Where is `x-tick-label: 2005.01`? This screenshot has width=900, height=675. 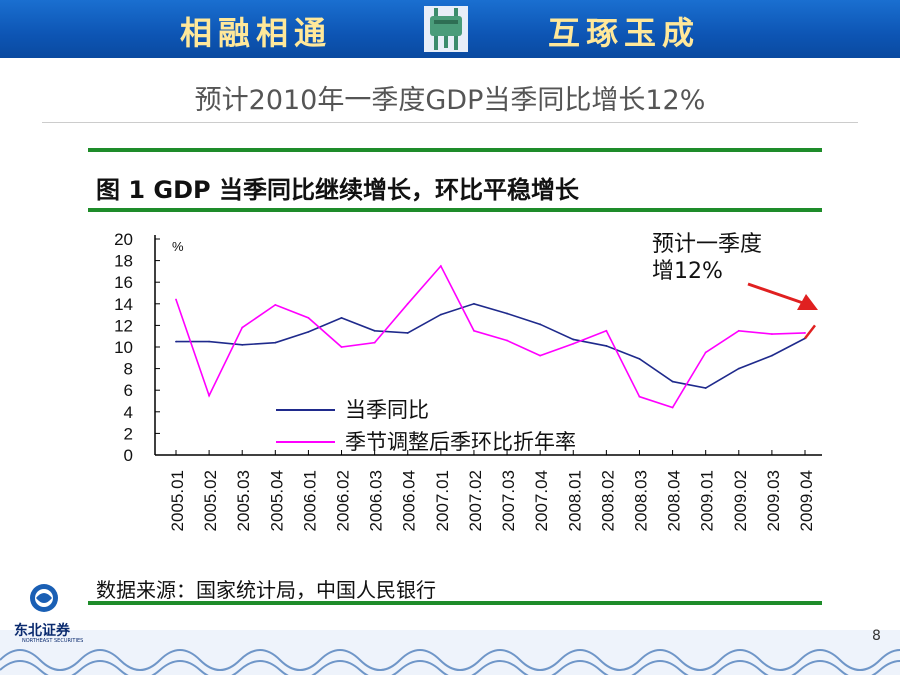
x-tick-label: 2005.01 is located at coordinates (177, 500).